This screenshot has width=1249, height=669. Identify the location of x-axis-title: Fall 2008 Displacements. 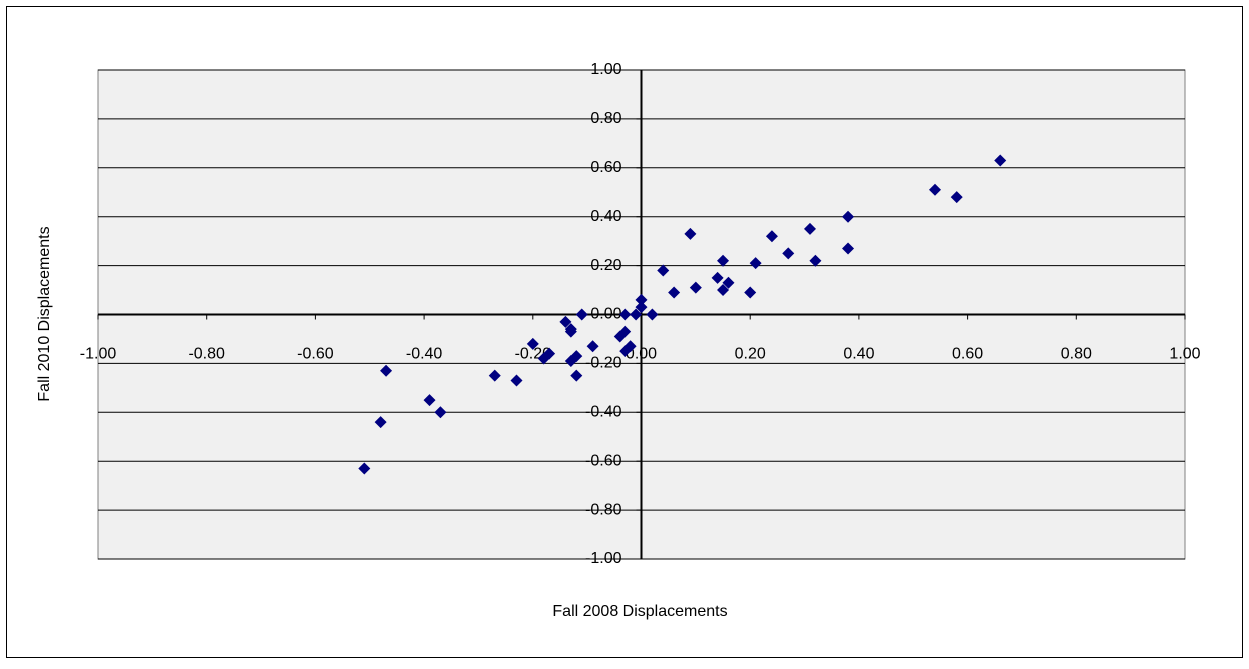
(639, 611).